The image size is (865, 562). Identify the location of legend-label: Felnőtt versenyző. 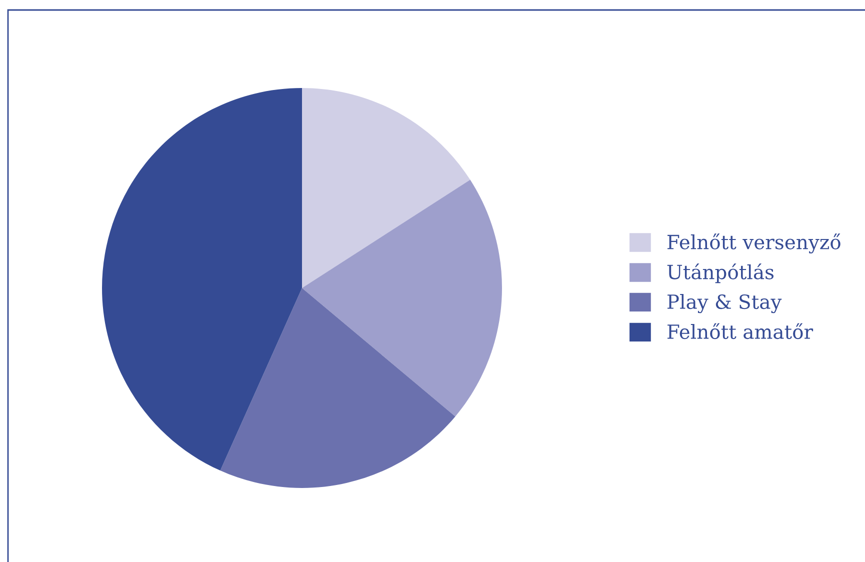
(754, 244).